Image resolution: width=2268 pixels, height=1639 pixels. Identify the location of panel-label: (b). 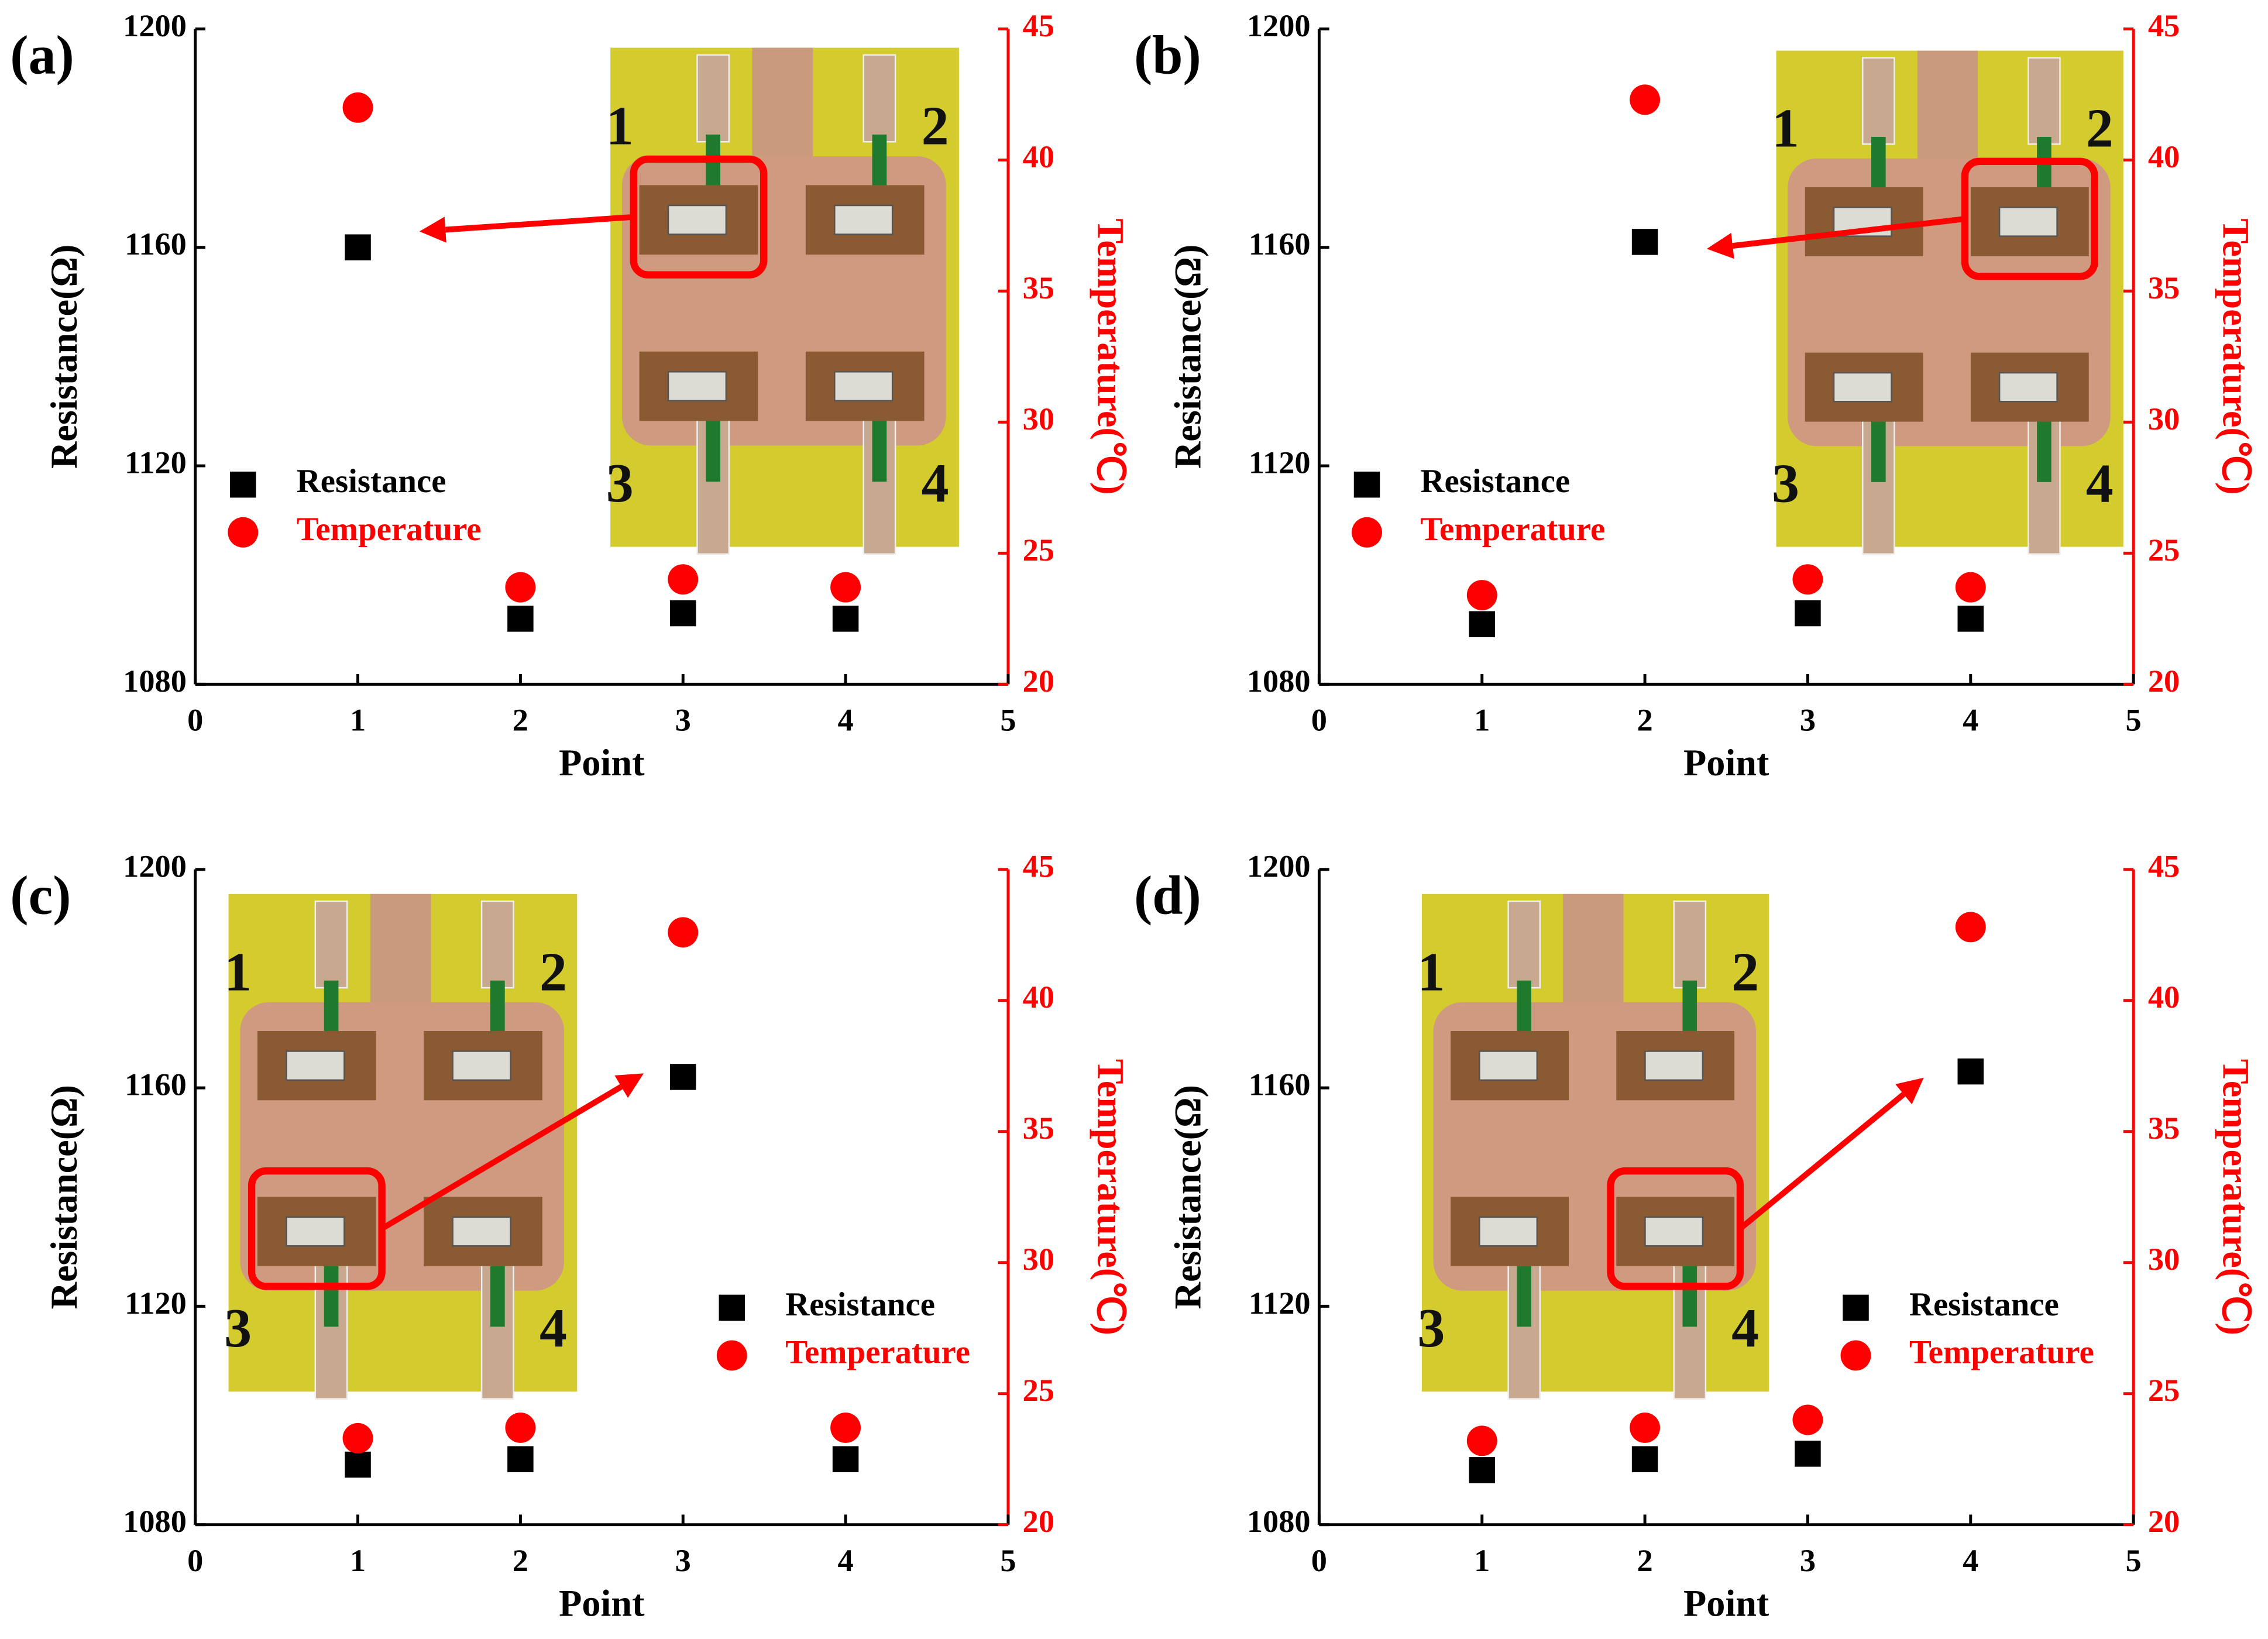
(1167, 55).